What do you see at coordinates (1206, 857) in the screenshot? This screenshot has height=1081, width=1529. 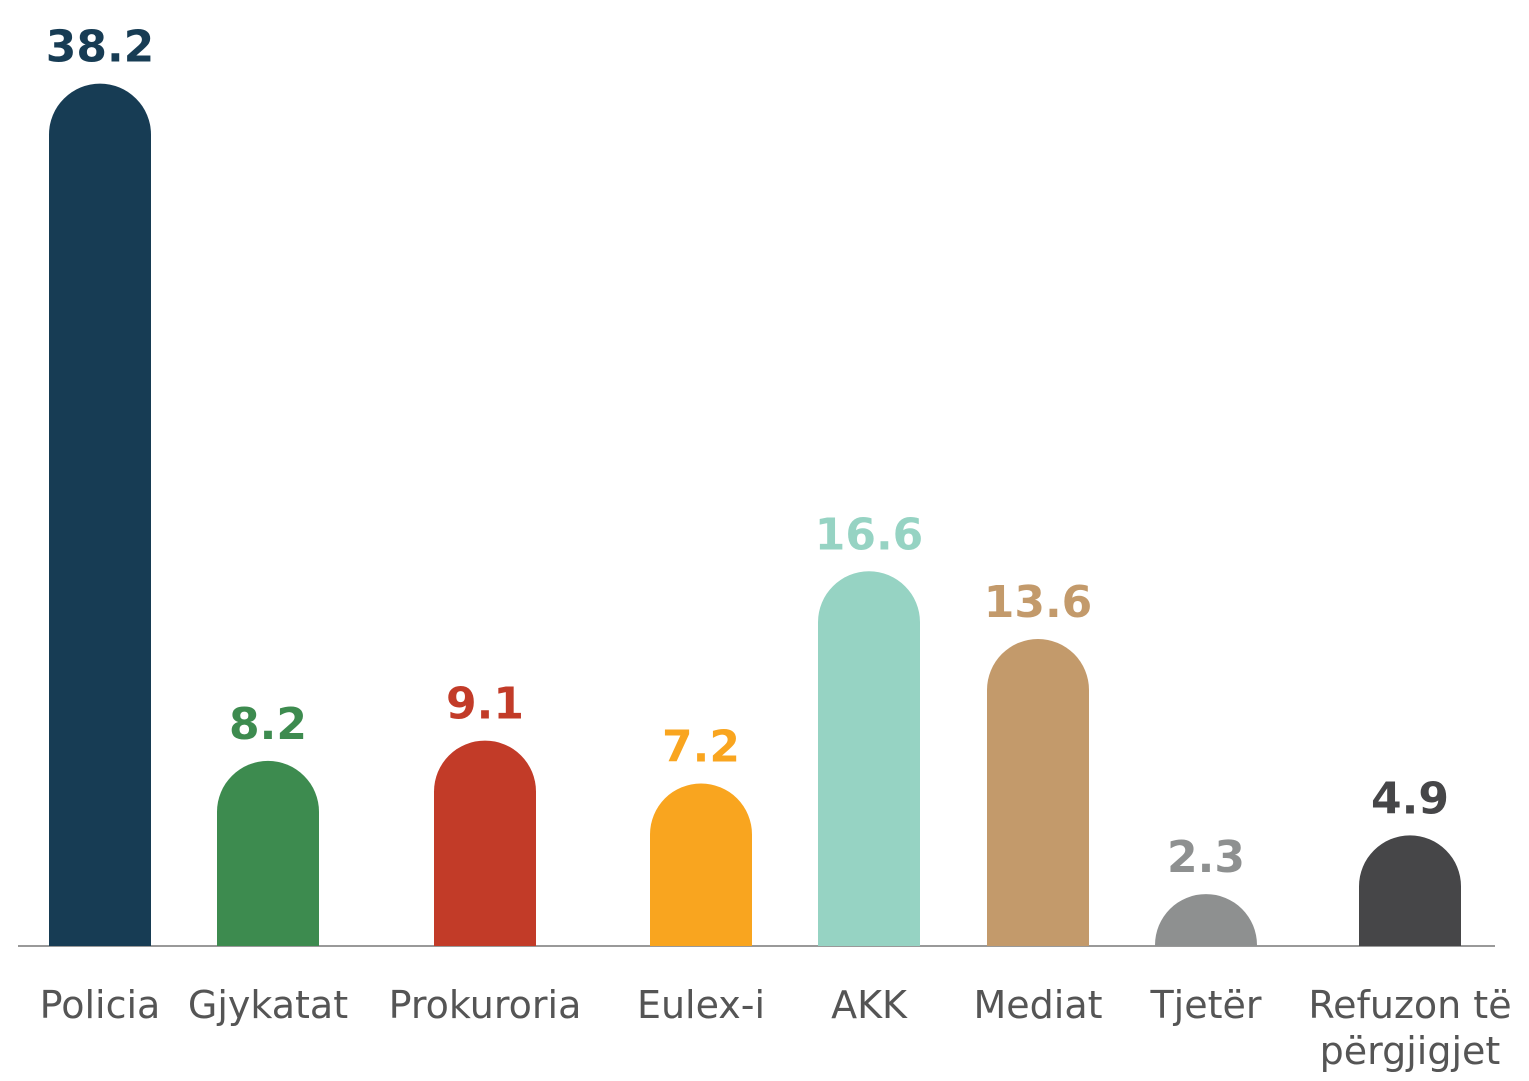 I see `value-label: 2.3` at bounding box center [1206, 857].